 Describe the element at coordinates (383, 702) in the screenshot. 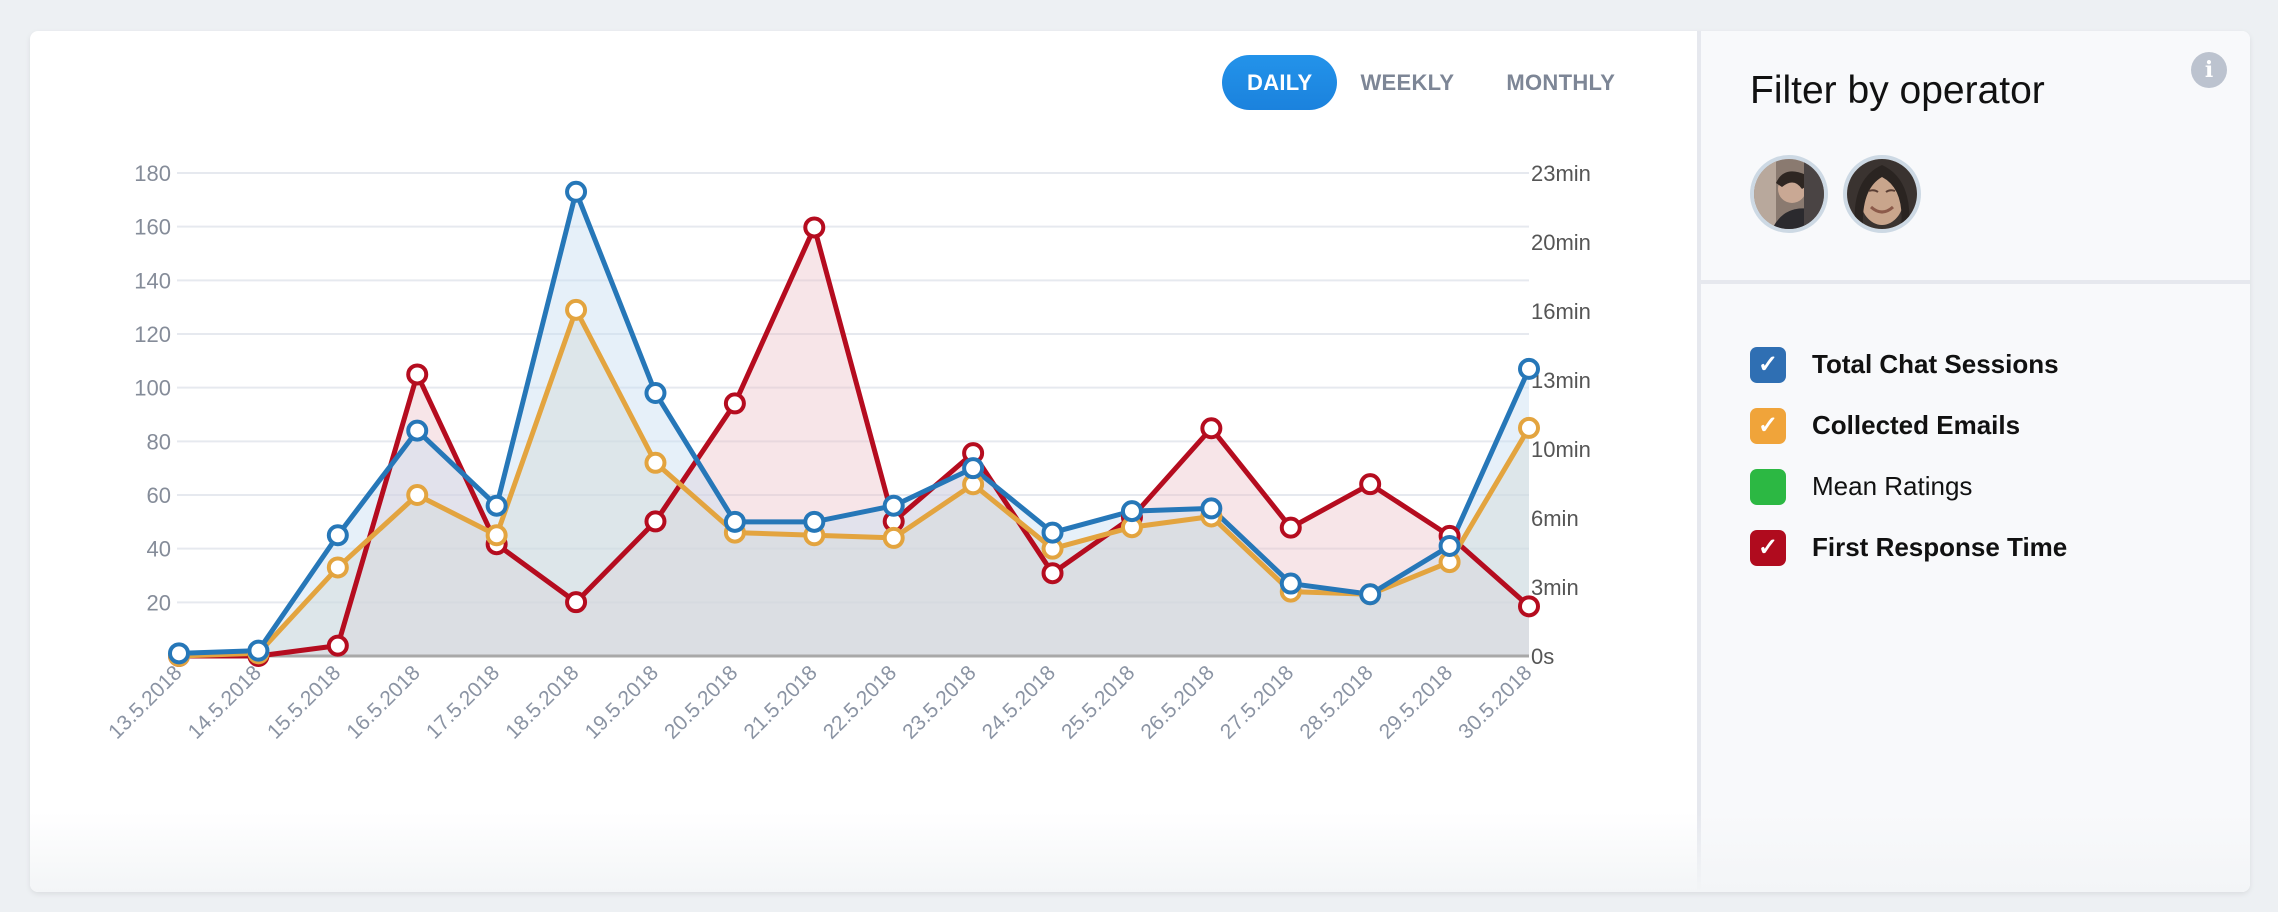

I see `x-tick-label: 16.5.2018` at that location.